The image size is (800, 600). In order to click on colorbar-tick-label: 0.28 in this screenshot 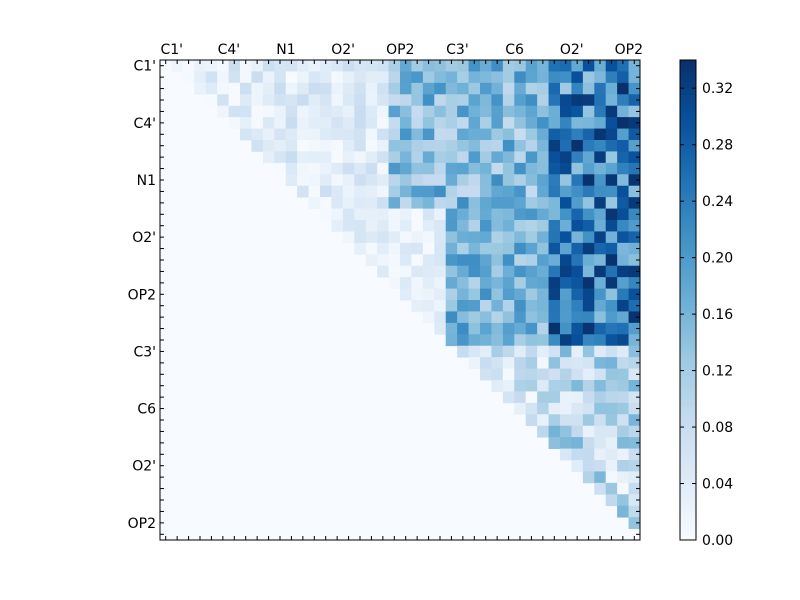, I will do `click(717, 146)`.